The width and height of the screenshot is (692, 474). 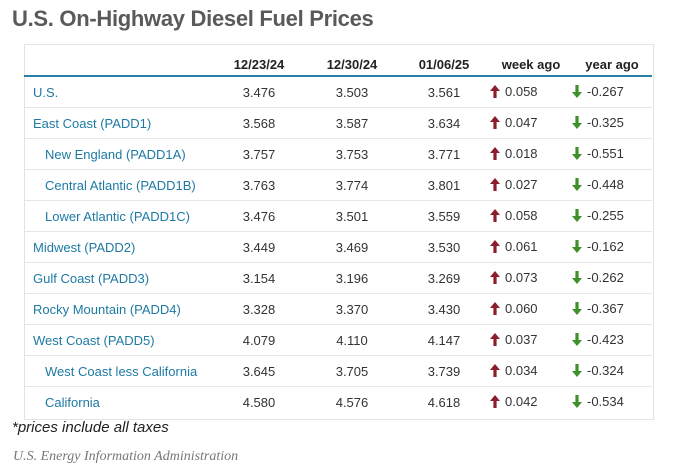 What do you see at coordinates (521, 184) in the screenshot?
I see `week-ago-change-value: 0.027` at bounding box center [521, 184].